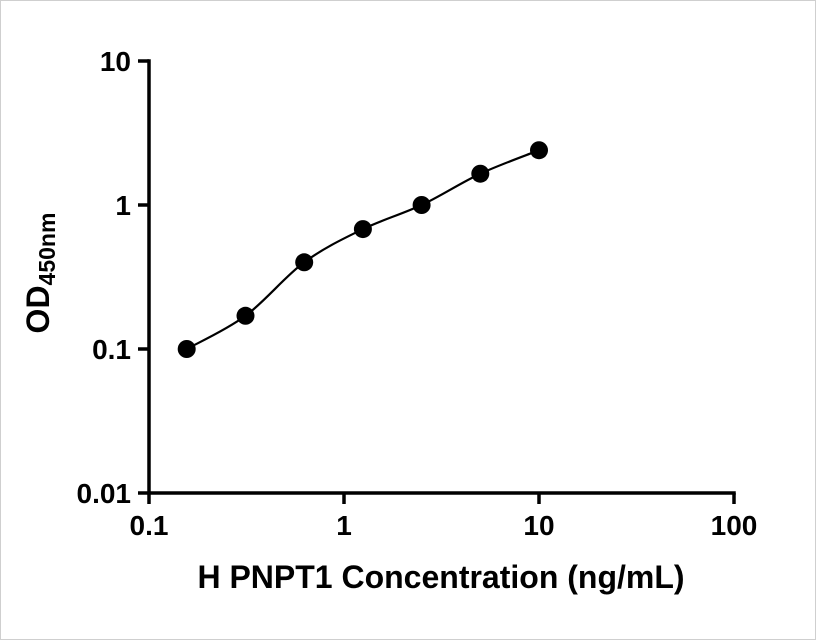 This screenshot has width=816, height=640. I want to click on x-tick-label: 1, so click(344, 525).